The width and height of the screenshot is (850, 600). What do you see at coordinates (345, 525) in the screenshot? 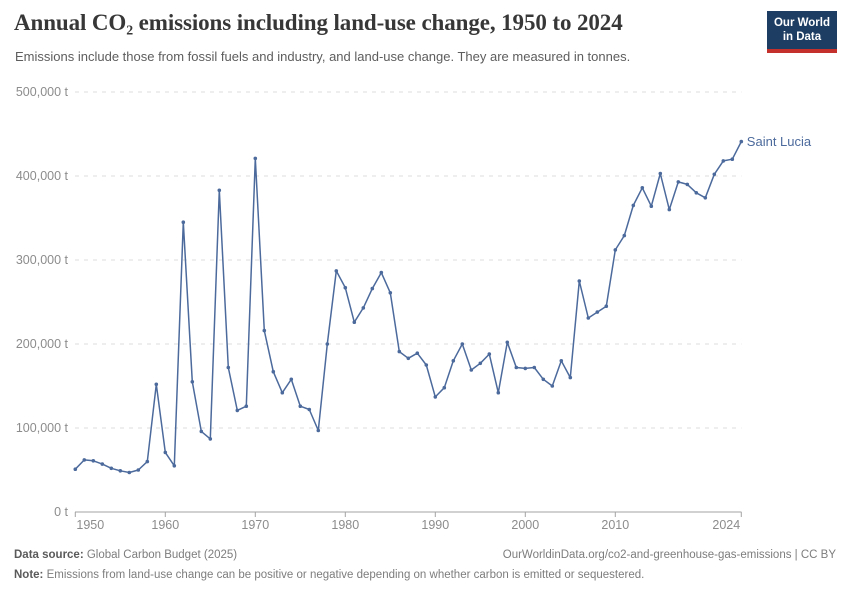
I see `x-tick-label: 1980` at bounding box center [345, 525].